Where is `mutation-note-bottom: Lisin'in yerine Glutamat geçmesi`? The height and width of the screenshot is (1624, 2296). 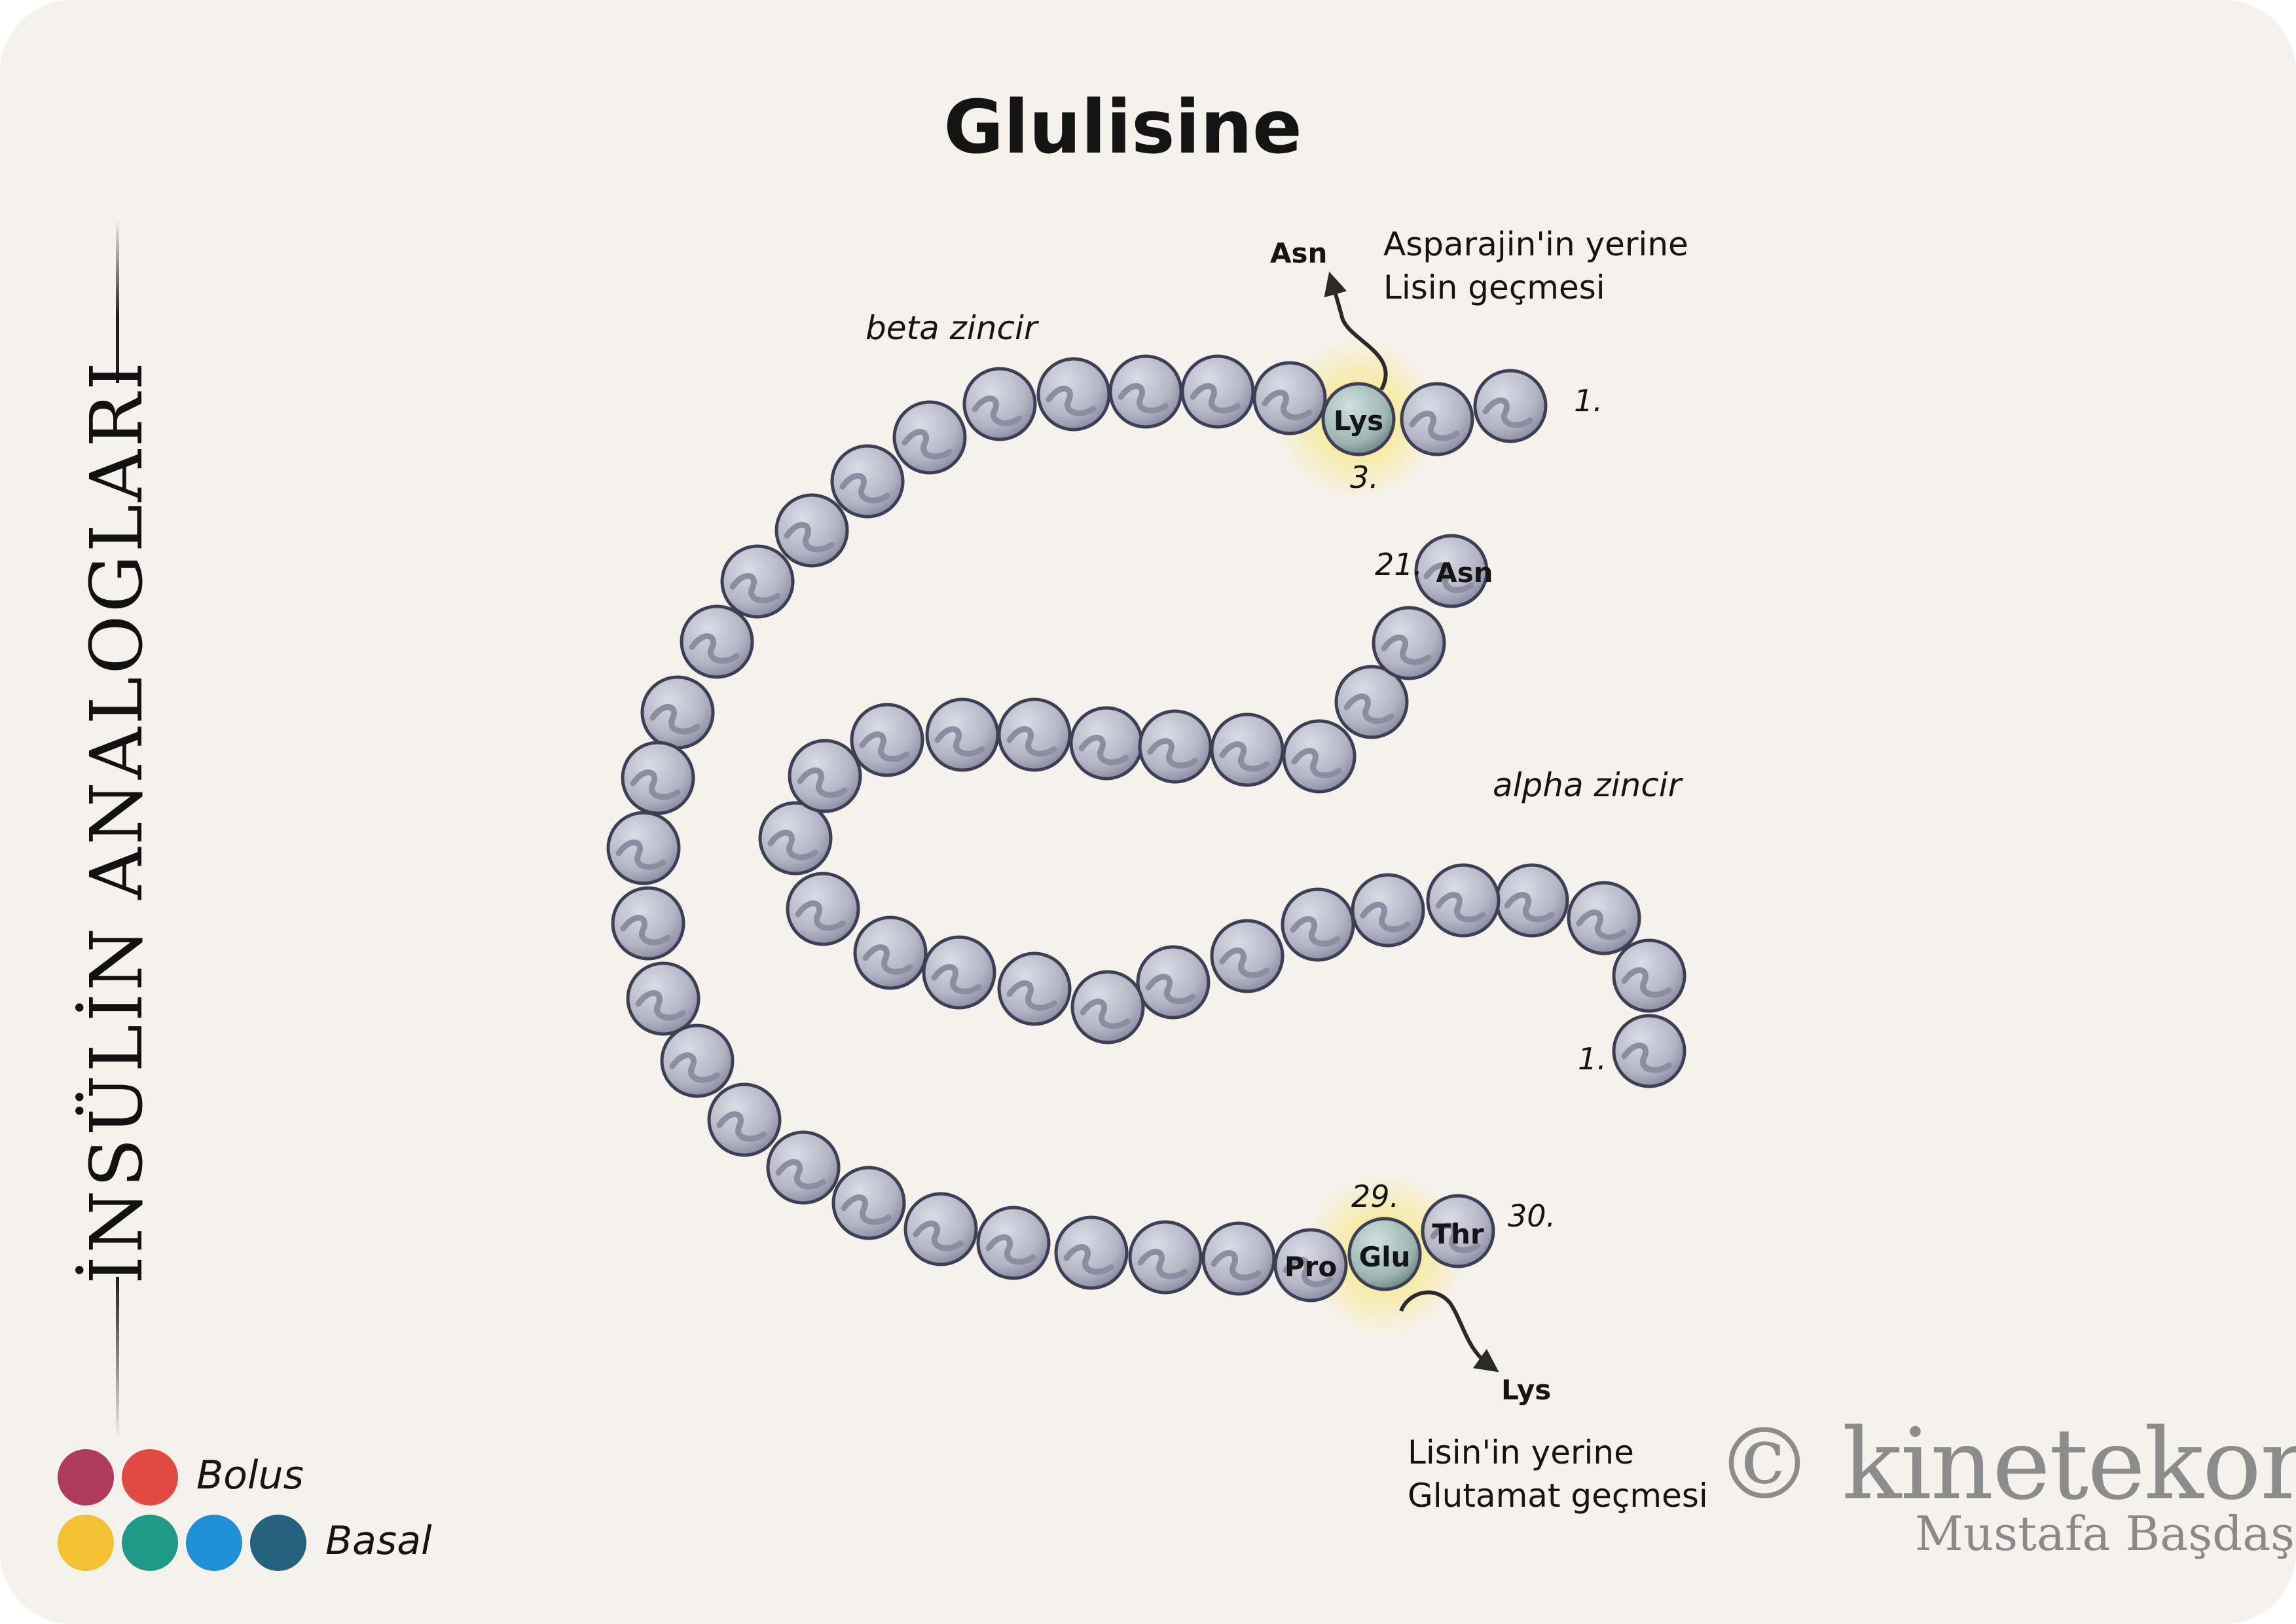
mutation-note-bottom: Lisin'in yerine Glutamat geçmesi is located at coordinates (1558, 1474).